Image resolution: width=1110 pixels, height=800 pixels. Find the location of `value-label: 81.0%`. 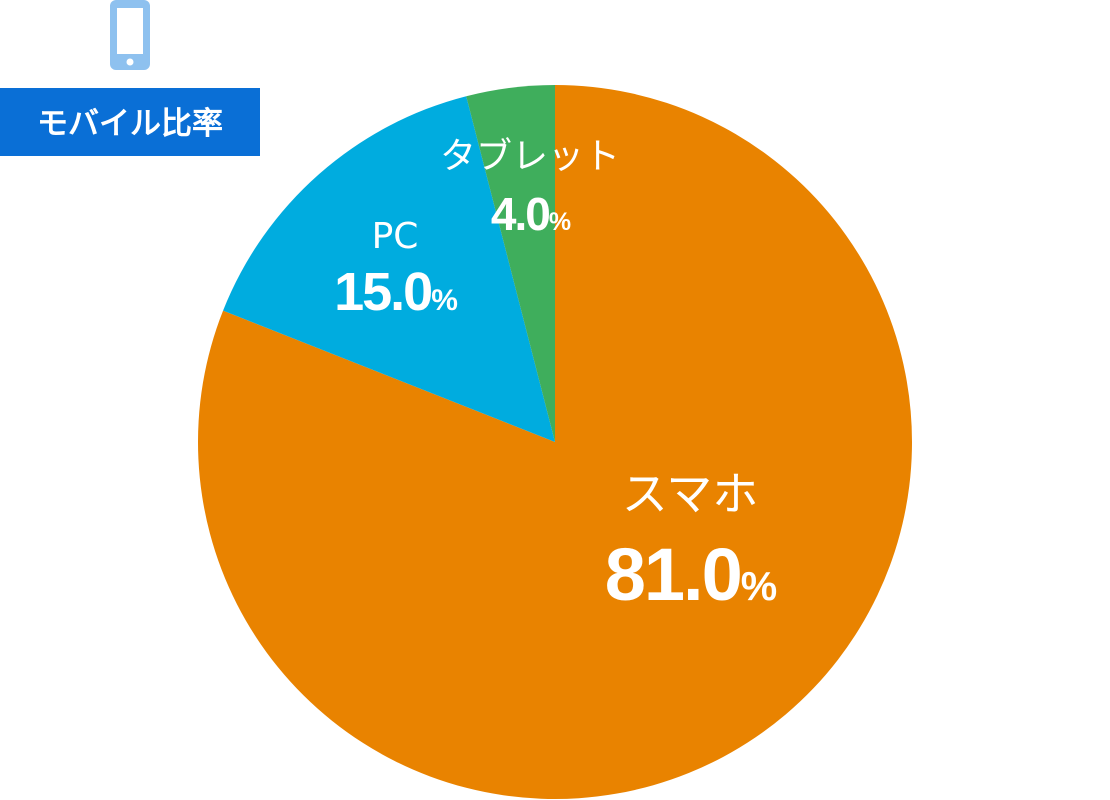

value-label: 81.0% is located at coordinates (691, 574).